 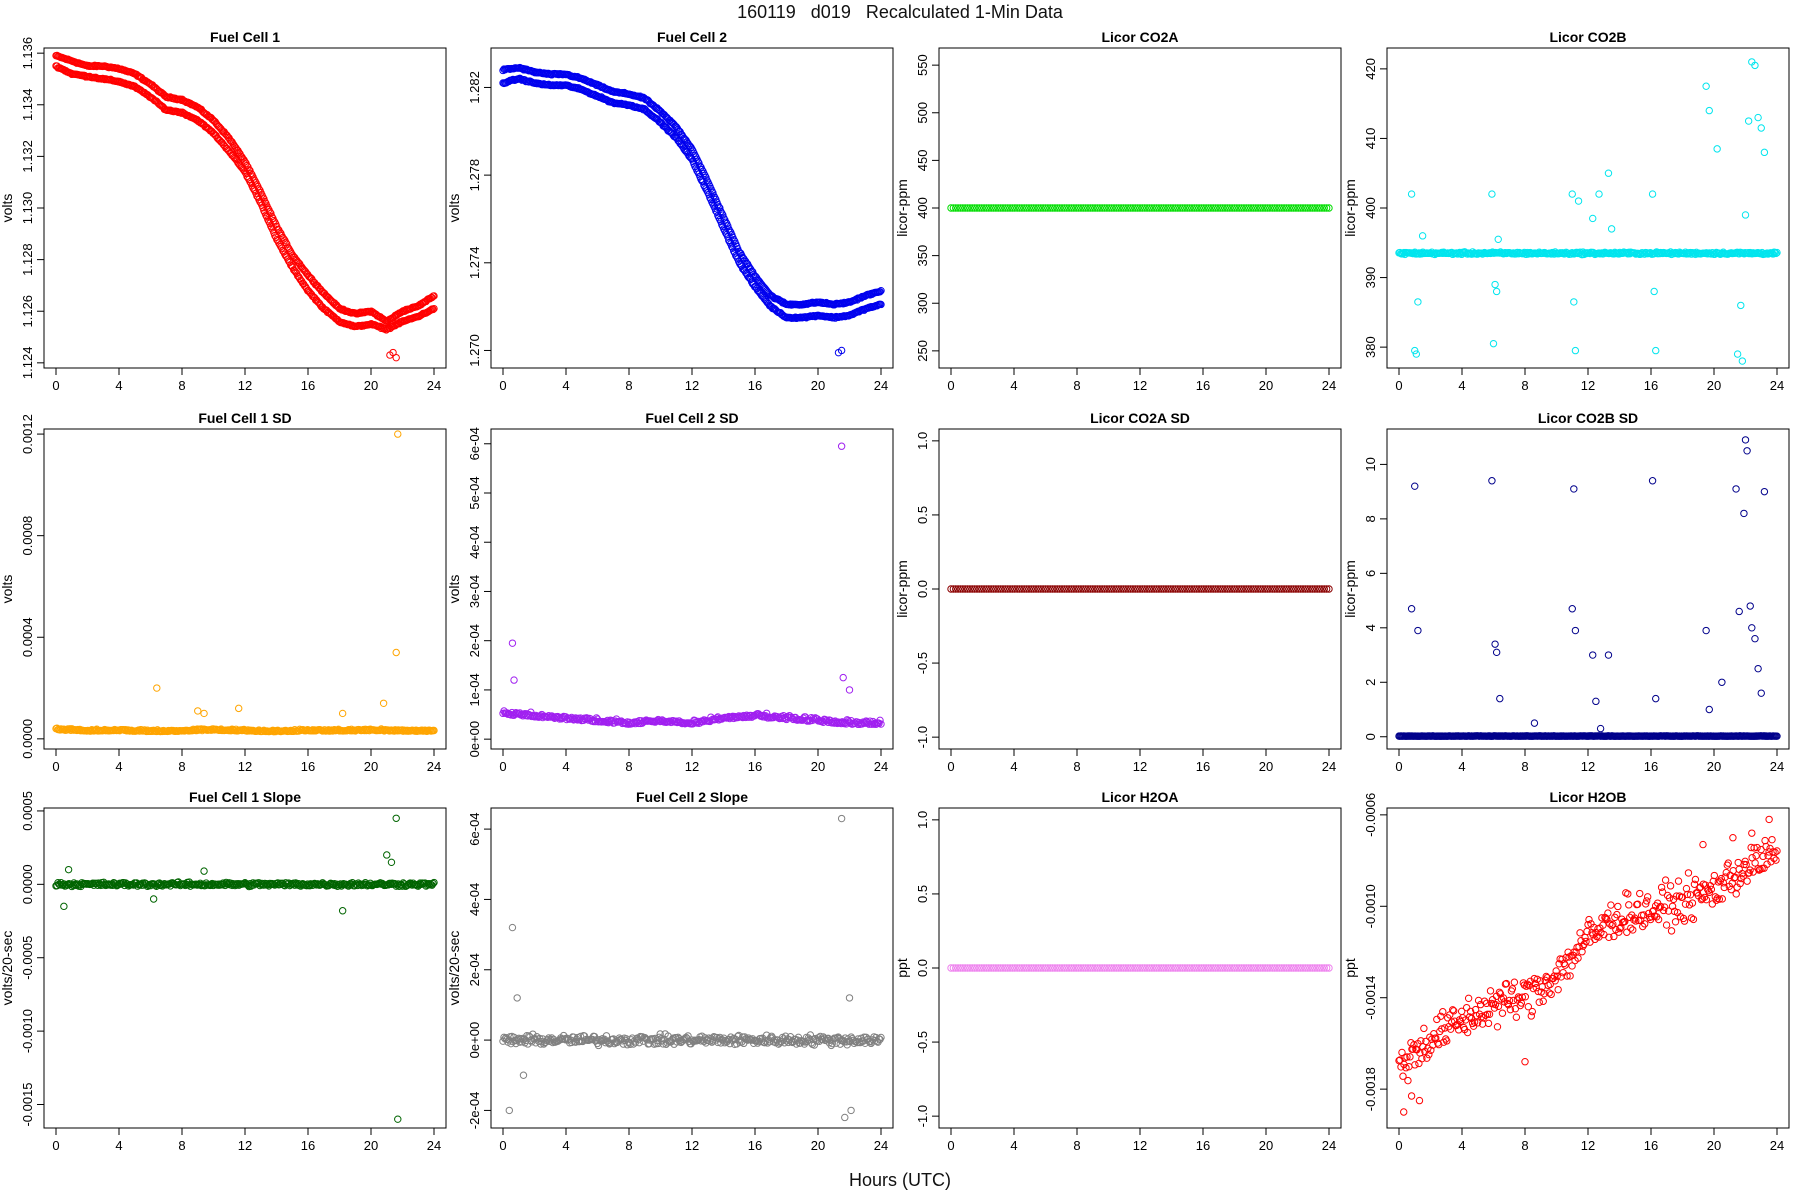 I want to click on x-tick-label: 0, so click(x=55, y=1145).